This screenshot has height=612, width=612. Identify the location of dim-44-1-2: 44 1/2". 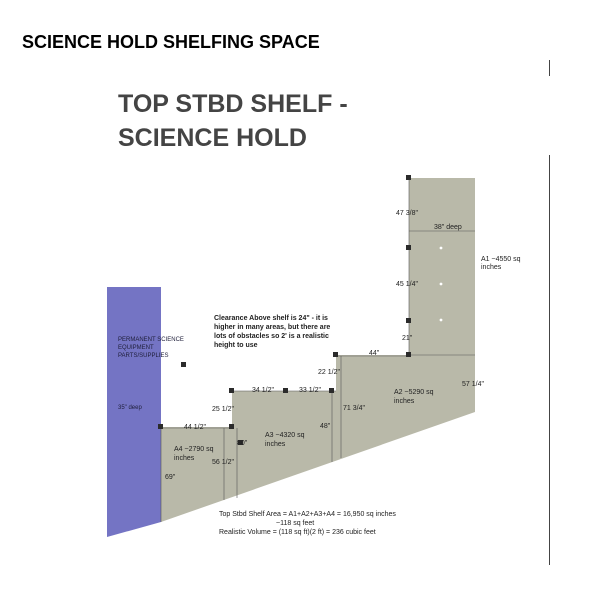
(195, 427).